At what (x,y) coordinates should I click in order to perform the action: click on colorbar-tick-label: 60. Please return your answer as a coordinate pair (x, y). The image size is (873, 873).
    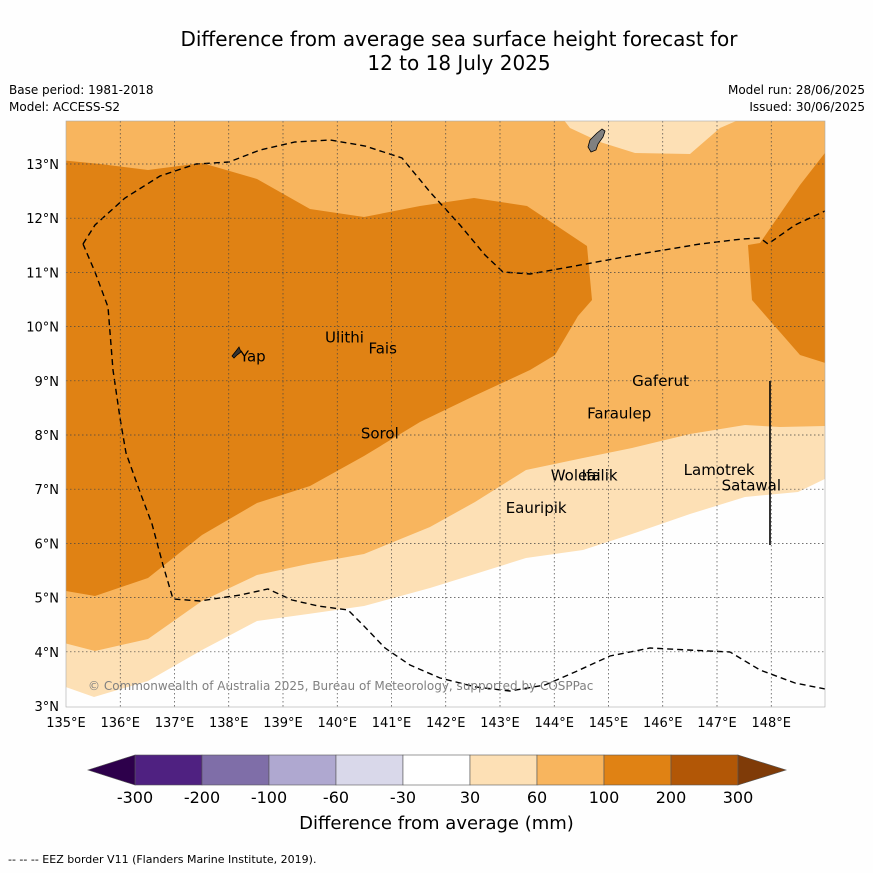
    Looking at the image, I should click on (537, 797).